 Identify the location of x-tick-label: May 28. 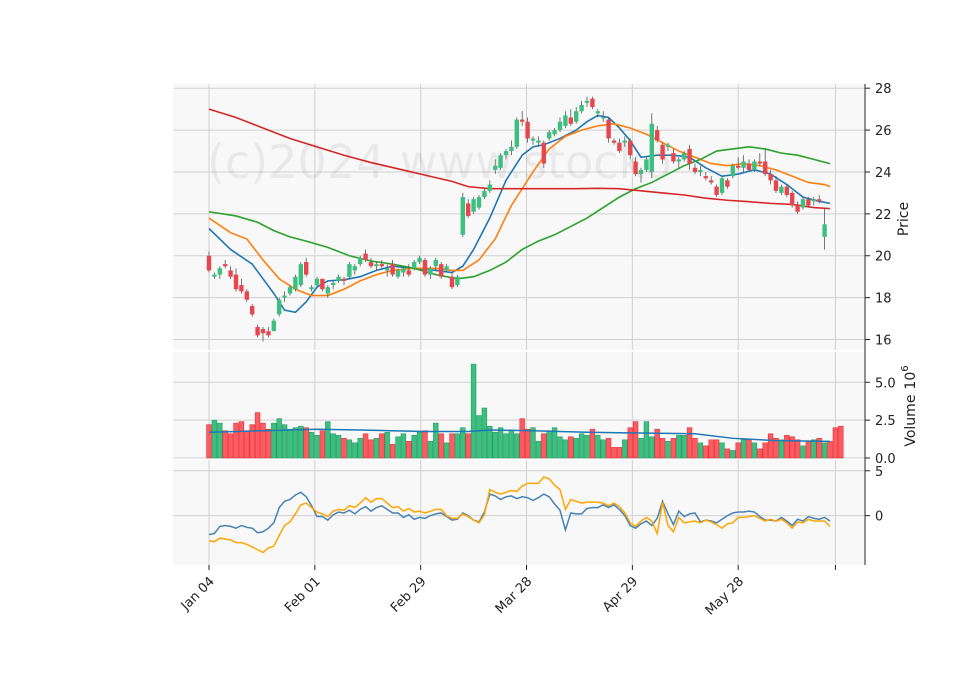
(725, 596).